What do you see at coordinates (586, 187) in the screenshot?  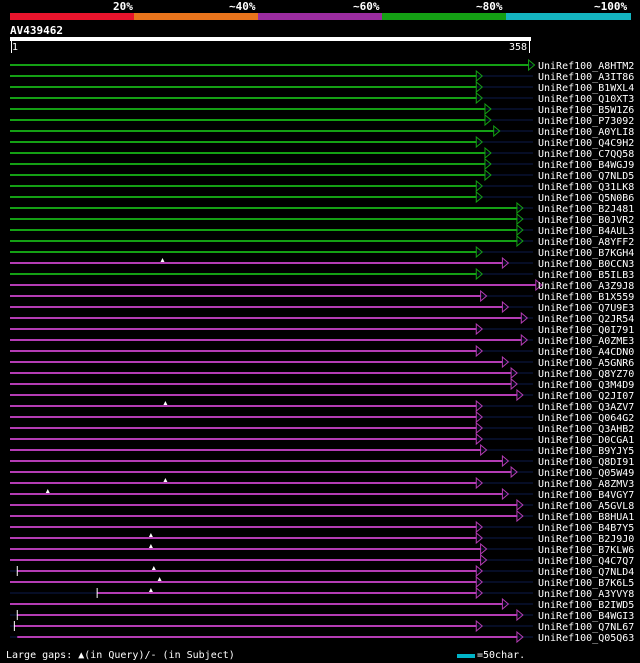 I see `hit-label: UniRef100_Q31LK8` at bounding box center [586, 187].